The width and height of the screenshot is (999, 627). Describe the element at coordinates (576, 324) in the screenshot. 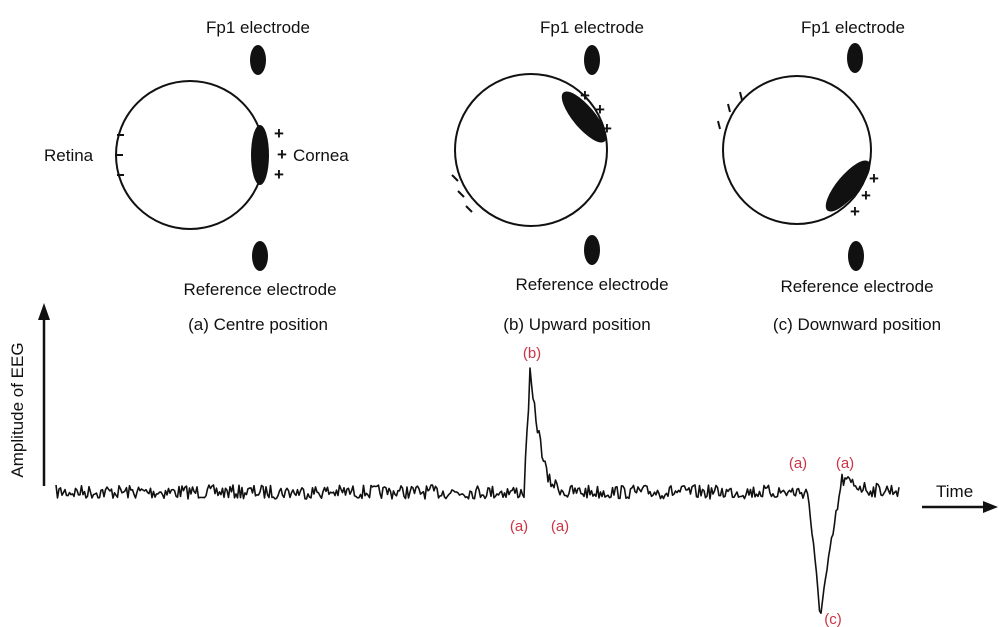

I see `panel-caption: (b) Upward position` at that location.